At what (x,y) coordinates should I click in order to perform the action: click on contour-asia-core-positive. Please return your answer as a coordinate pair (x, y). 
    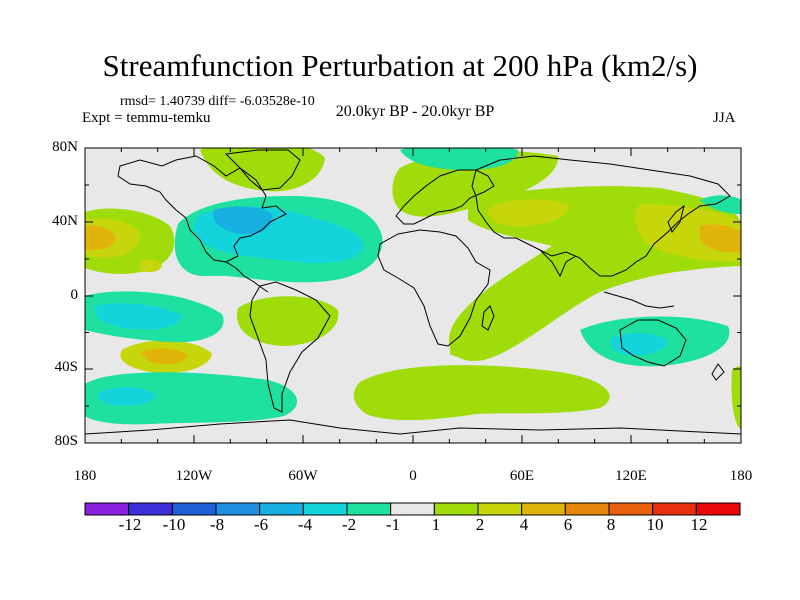
    Looking at the image, I should click on (529, 213).